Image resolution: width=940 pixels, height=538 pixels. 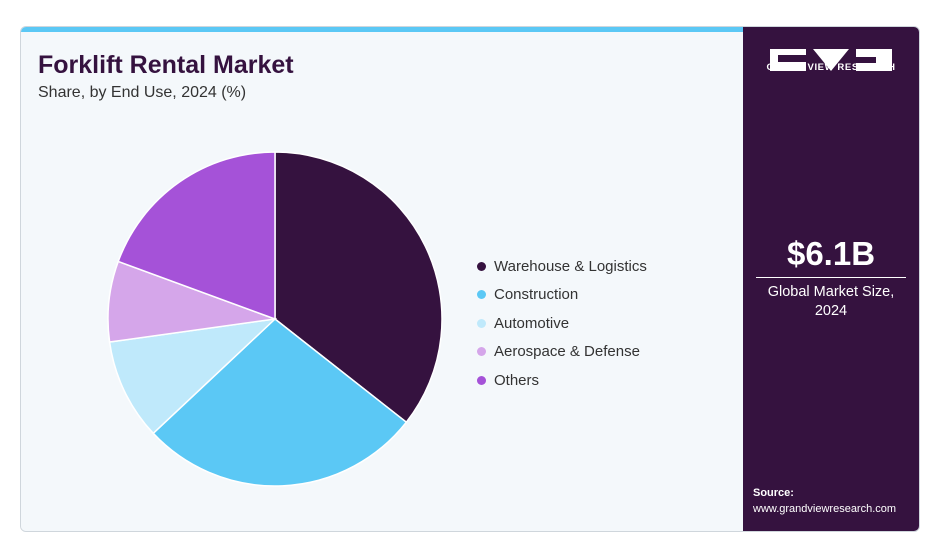 What do you see at coordinates (831, 60) in the screenshot?
I see `gvr-logo-icon` at bounding box center [831, 60].